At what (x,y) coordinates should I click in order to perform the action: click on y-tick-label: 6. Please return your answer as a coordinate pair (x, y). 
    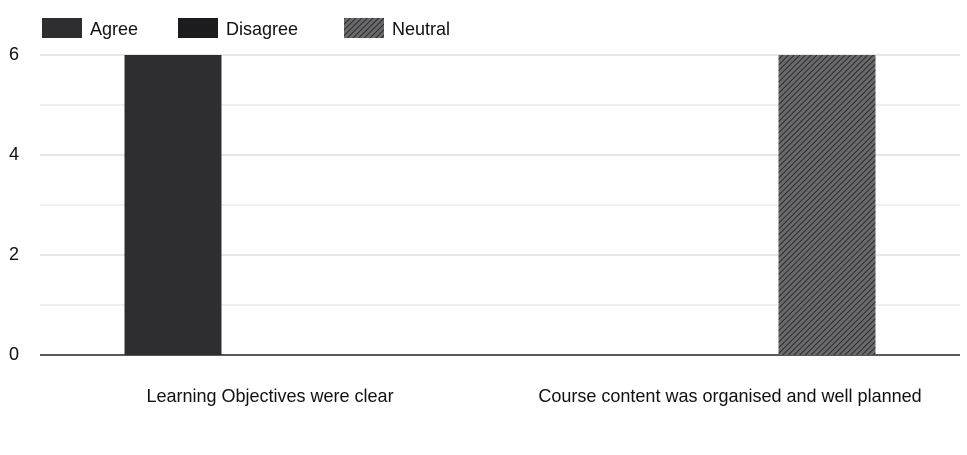
    Looking at the image, I should click on (14, 54).